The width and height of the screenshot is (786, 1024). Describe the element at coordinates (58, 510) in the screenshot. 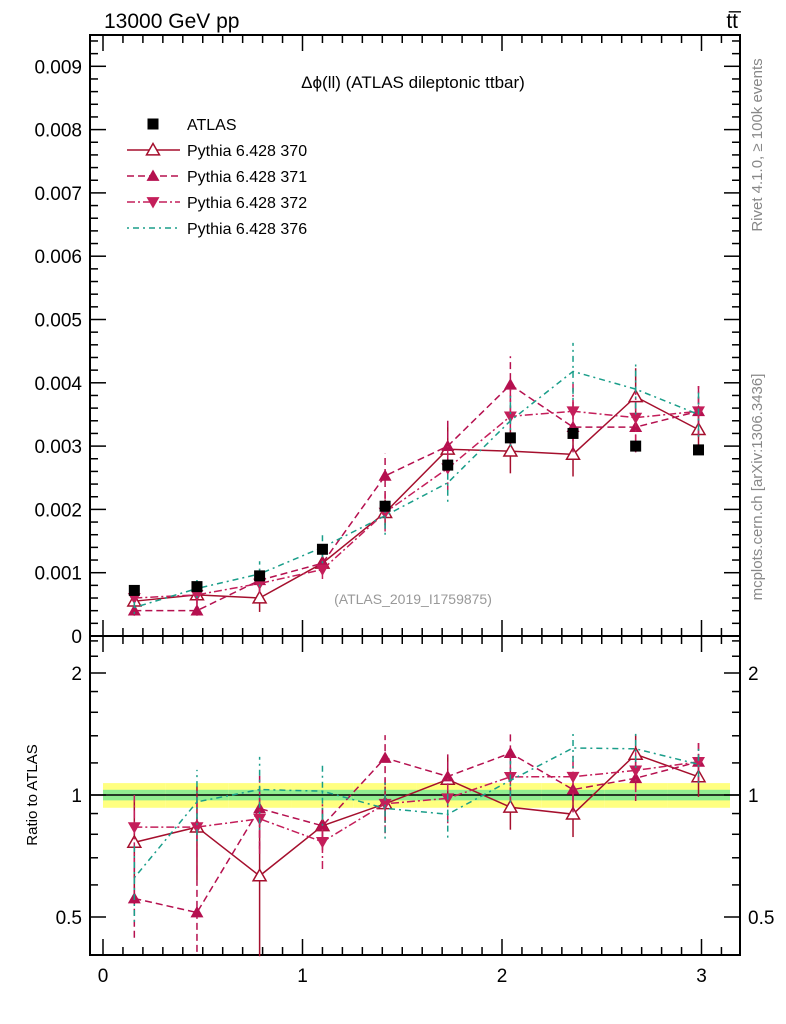

I see `y-tick-label: 0.002` at that location.